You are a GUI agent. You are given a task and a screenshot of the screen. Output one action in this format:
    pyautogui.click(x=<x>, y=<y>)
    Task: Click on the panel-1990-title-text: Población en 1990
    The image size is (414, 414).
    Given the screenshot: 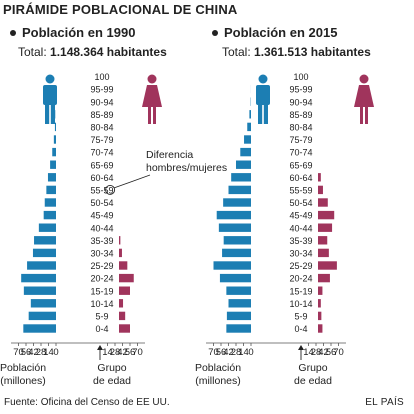 What is the action you would take?
    pyautogui.click(x=79, y=32)
    